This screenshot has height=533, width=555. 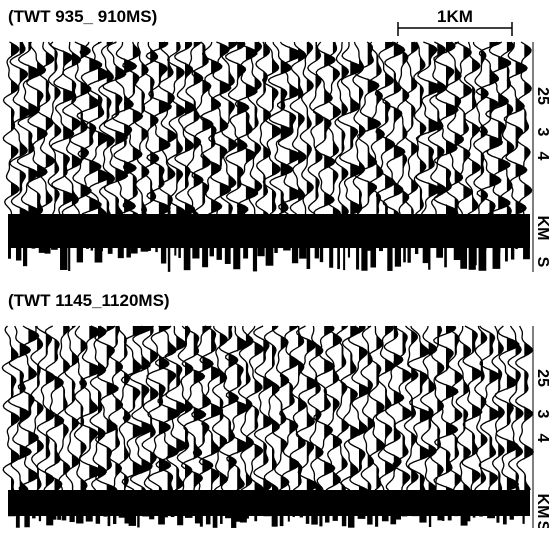 I want to click on axis-label: KM, so click(x=542, y=228).